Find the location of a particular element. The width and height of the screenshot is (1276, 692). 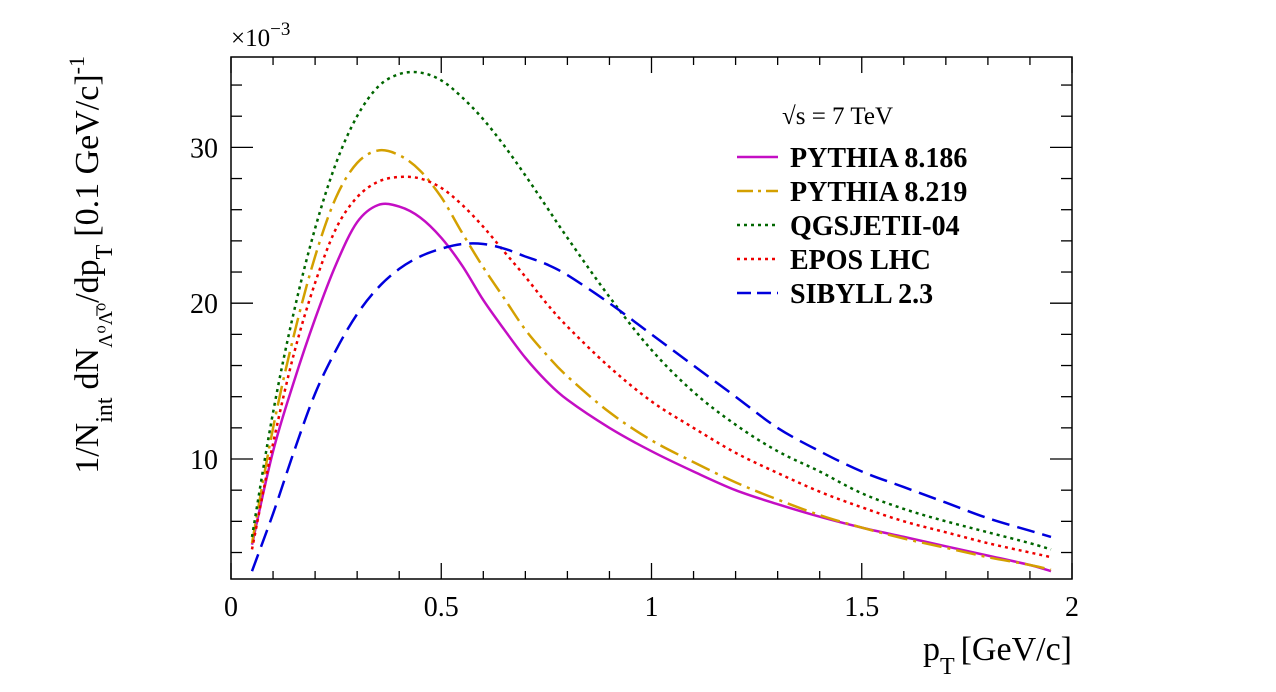

y-exponent-label: ×10⁻³ is located at coordinates (260, 35).